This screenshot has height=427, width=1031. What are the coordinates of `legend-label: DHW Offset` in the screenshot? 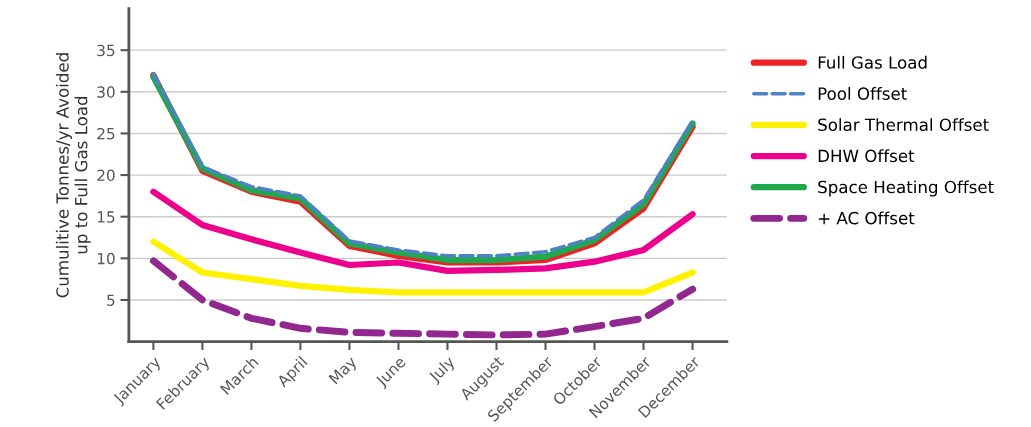 It's located at (866, 156).